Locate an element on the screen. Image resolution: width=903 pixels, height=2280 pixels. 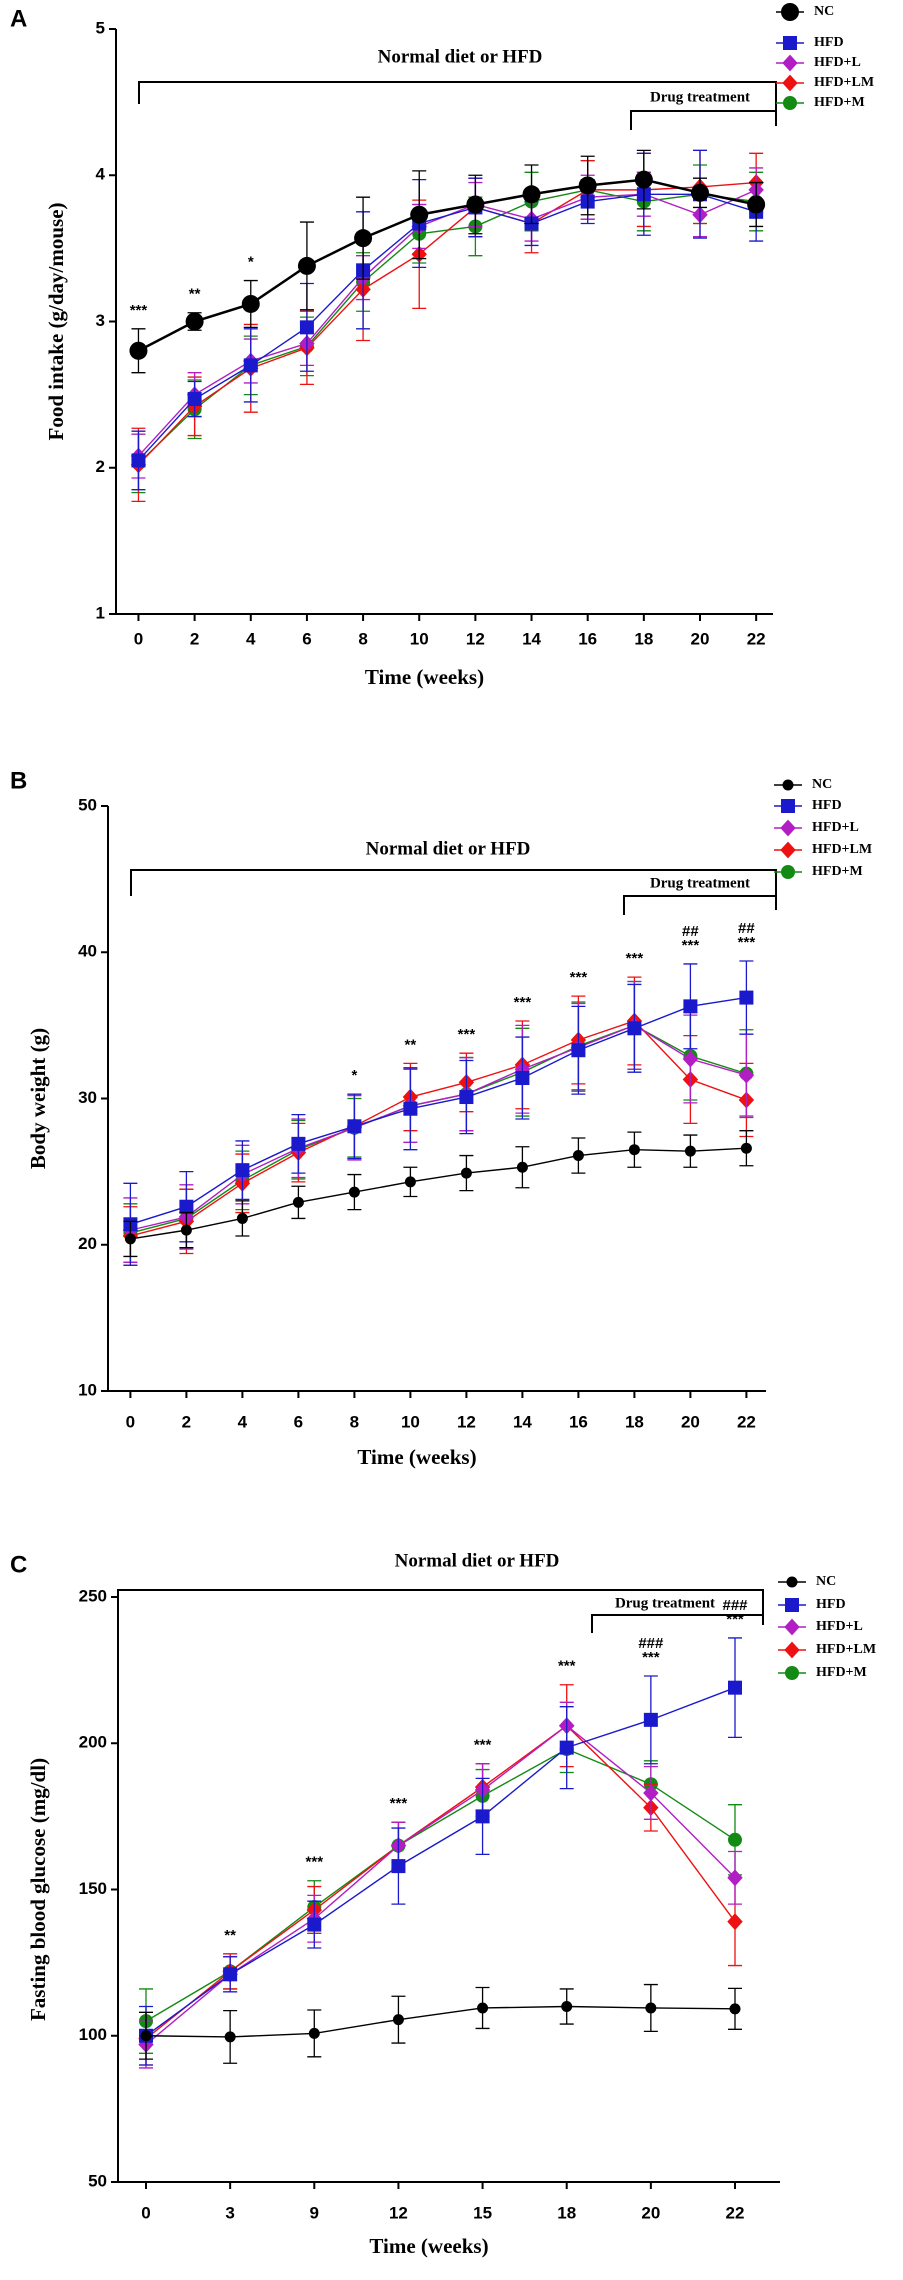
x-tick-label: 4 is located at coordinates (243, 1421).